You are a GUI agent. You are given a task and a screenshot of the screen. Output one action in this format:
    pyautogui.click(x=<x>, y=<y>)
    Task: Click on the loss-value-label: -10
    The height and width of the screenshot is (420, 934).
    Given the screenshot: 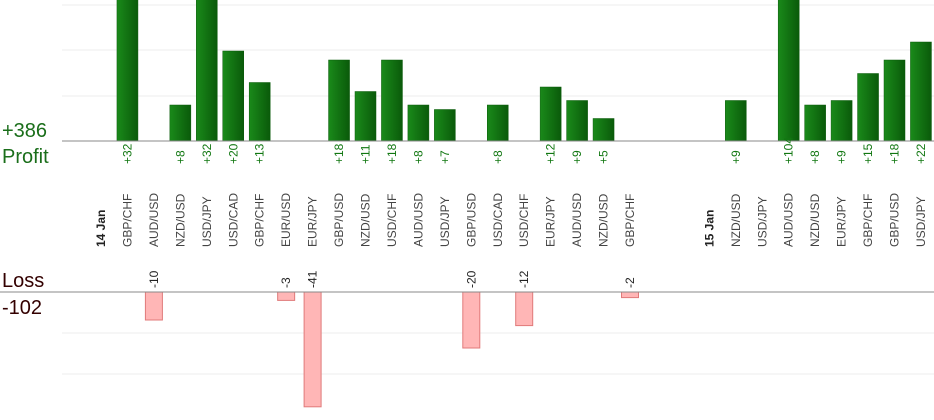 What is the action you would take?
    pyautogui.click(x=154, y=279)
    